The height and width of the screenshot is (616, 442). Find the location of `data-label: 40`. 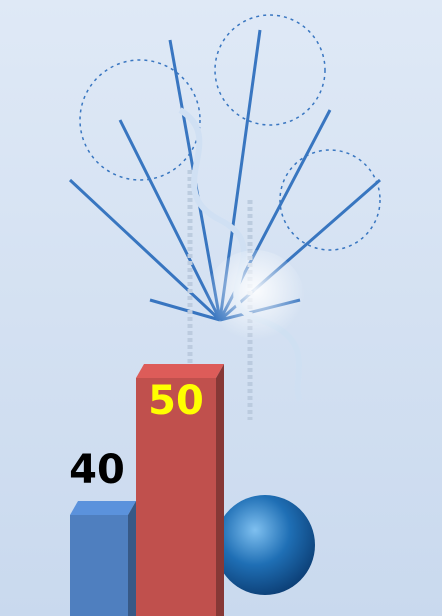

data-label: 40 is located at coordinates (97, 470).